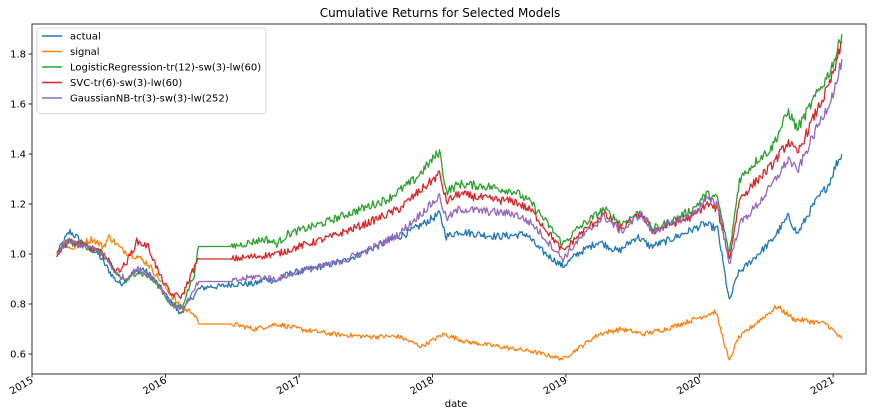  What do you see at coordinates (18, 55) in the screenshot?
I see `y-tick-label: 1.8` at bounding box center [18, 55].